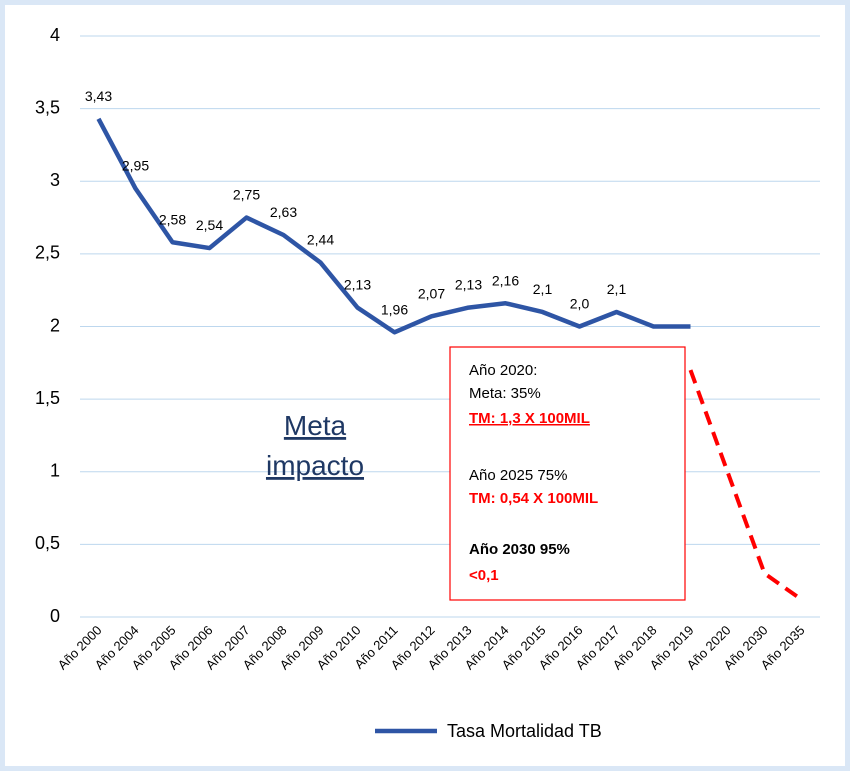  Describe the element at coordinates (580, 304) in the screenshot. I see `data-label: 2,0` at that location.